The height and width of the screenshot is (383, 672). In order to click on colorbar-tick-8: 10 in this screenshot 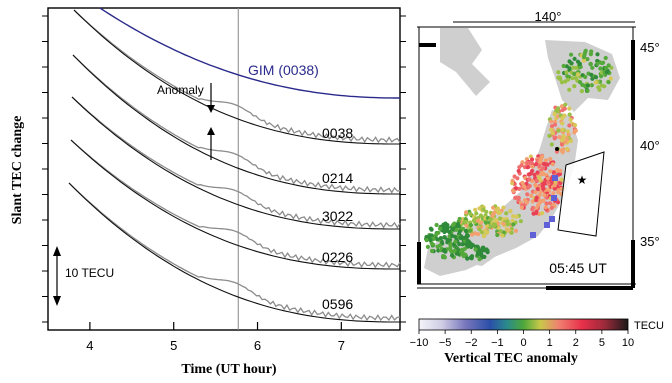, I will do `click(628, 343)`.